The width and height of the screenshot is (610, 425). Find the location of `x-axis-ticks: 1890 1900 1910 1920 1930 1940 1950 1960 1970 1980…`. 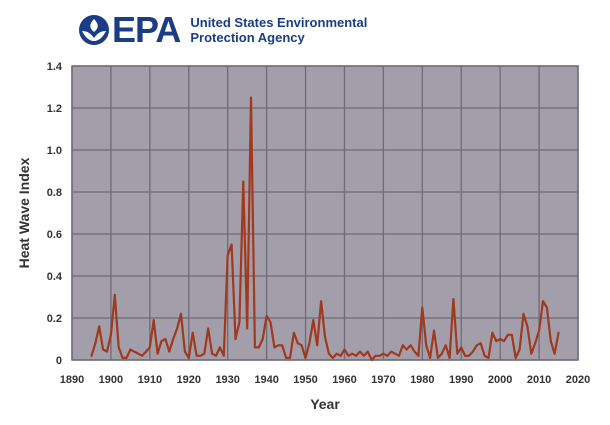

x-axis-ticks: 1890 1900 1910 1920 1930 1940 1950 1960 1970 1980… is located at coordinates (325, 380).